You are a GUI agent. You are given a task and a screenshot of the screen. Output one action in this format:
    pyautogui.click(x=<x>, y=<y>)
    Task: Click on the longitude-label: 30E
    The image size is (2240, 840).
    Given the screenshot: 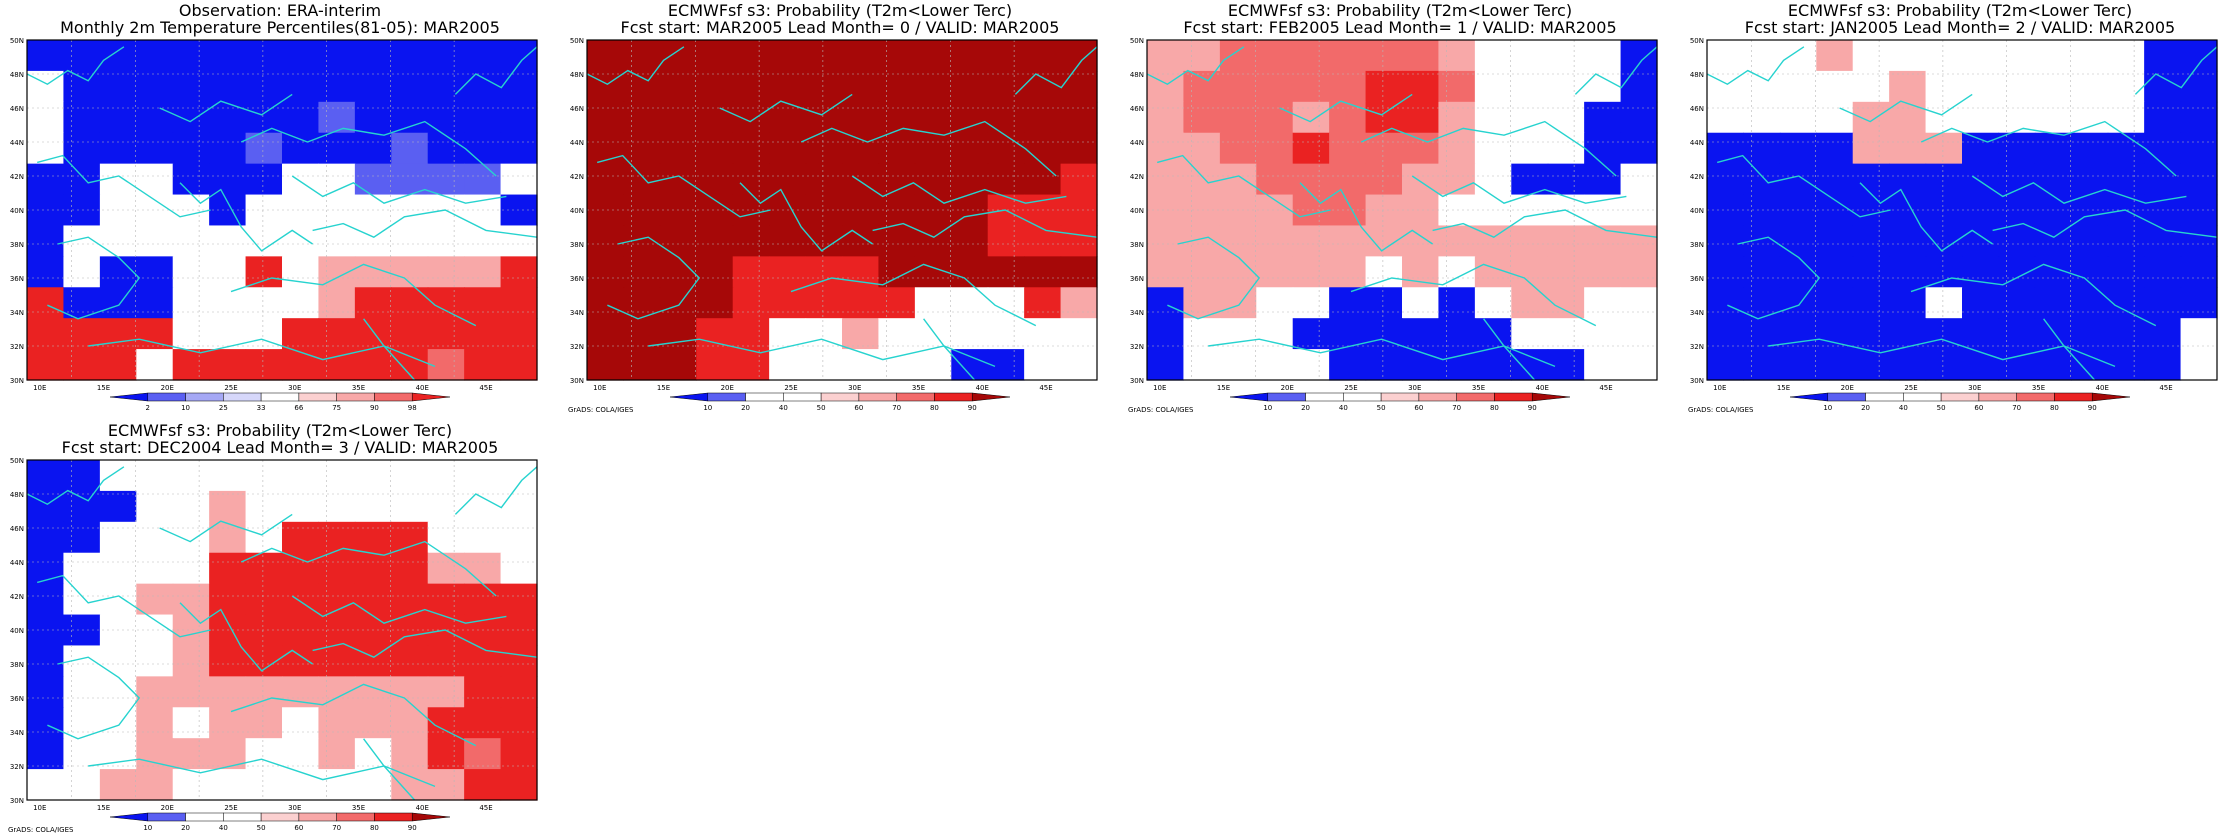 What is the action you would take?
    pyautogui.click(x=294, y=808)
    